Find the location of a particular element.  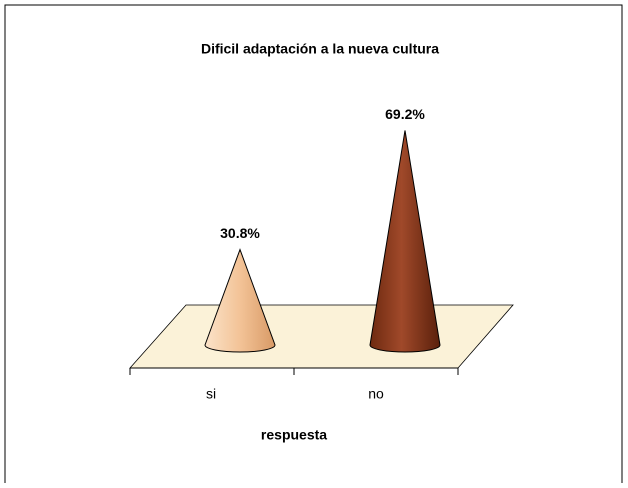

chart-title: Dificil adaptación a la nueva cultura is located at coordinates (320, 49).